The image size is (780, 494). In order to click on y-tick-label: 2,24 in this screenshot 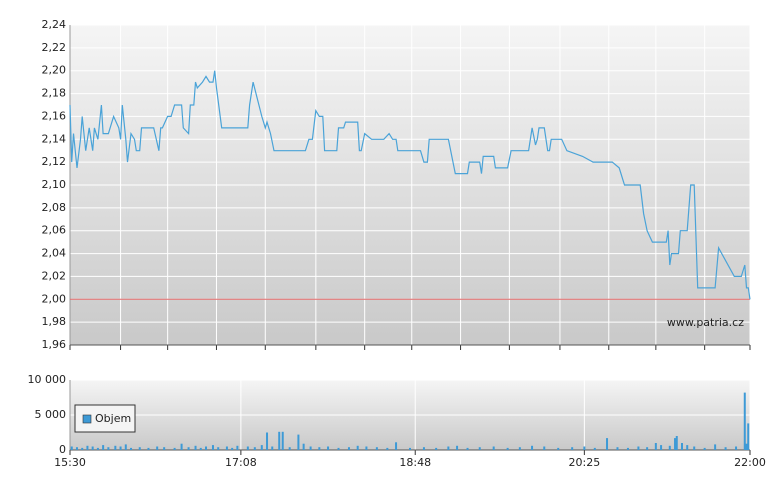, I will do `click(54, 24)`.